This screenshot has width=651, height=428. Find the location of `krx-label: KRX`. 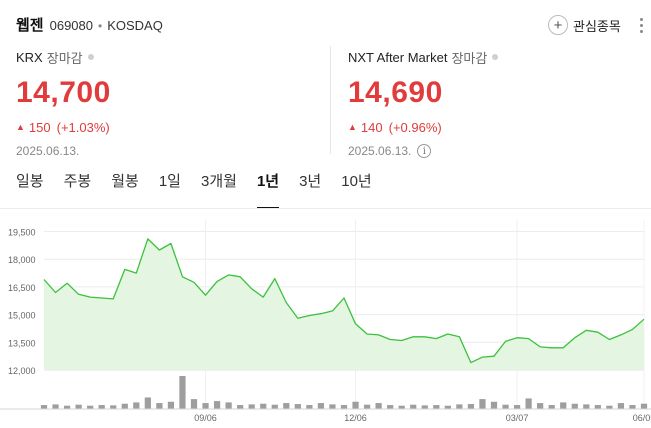

krx-label: KRX is located at coordinates (29, 57).